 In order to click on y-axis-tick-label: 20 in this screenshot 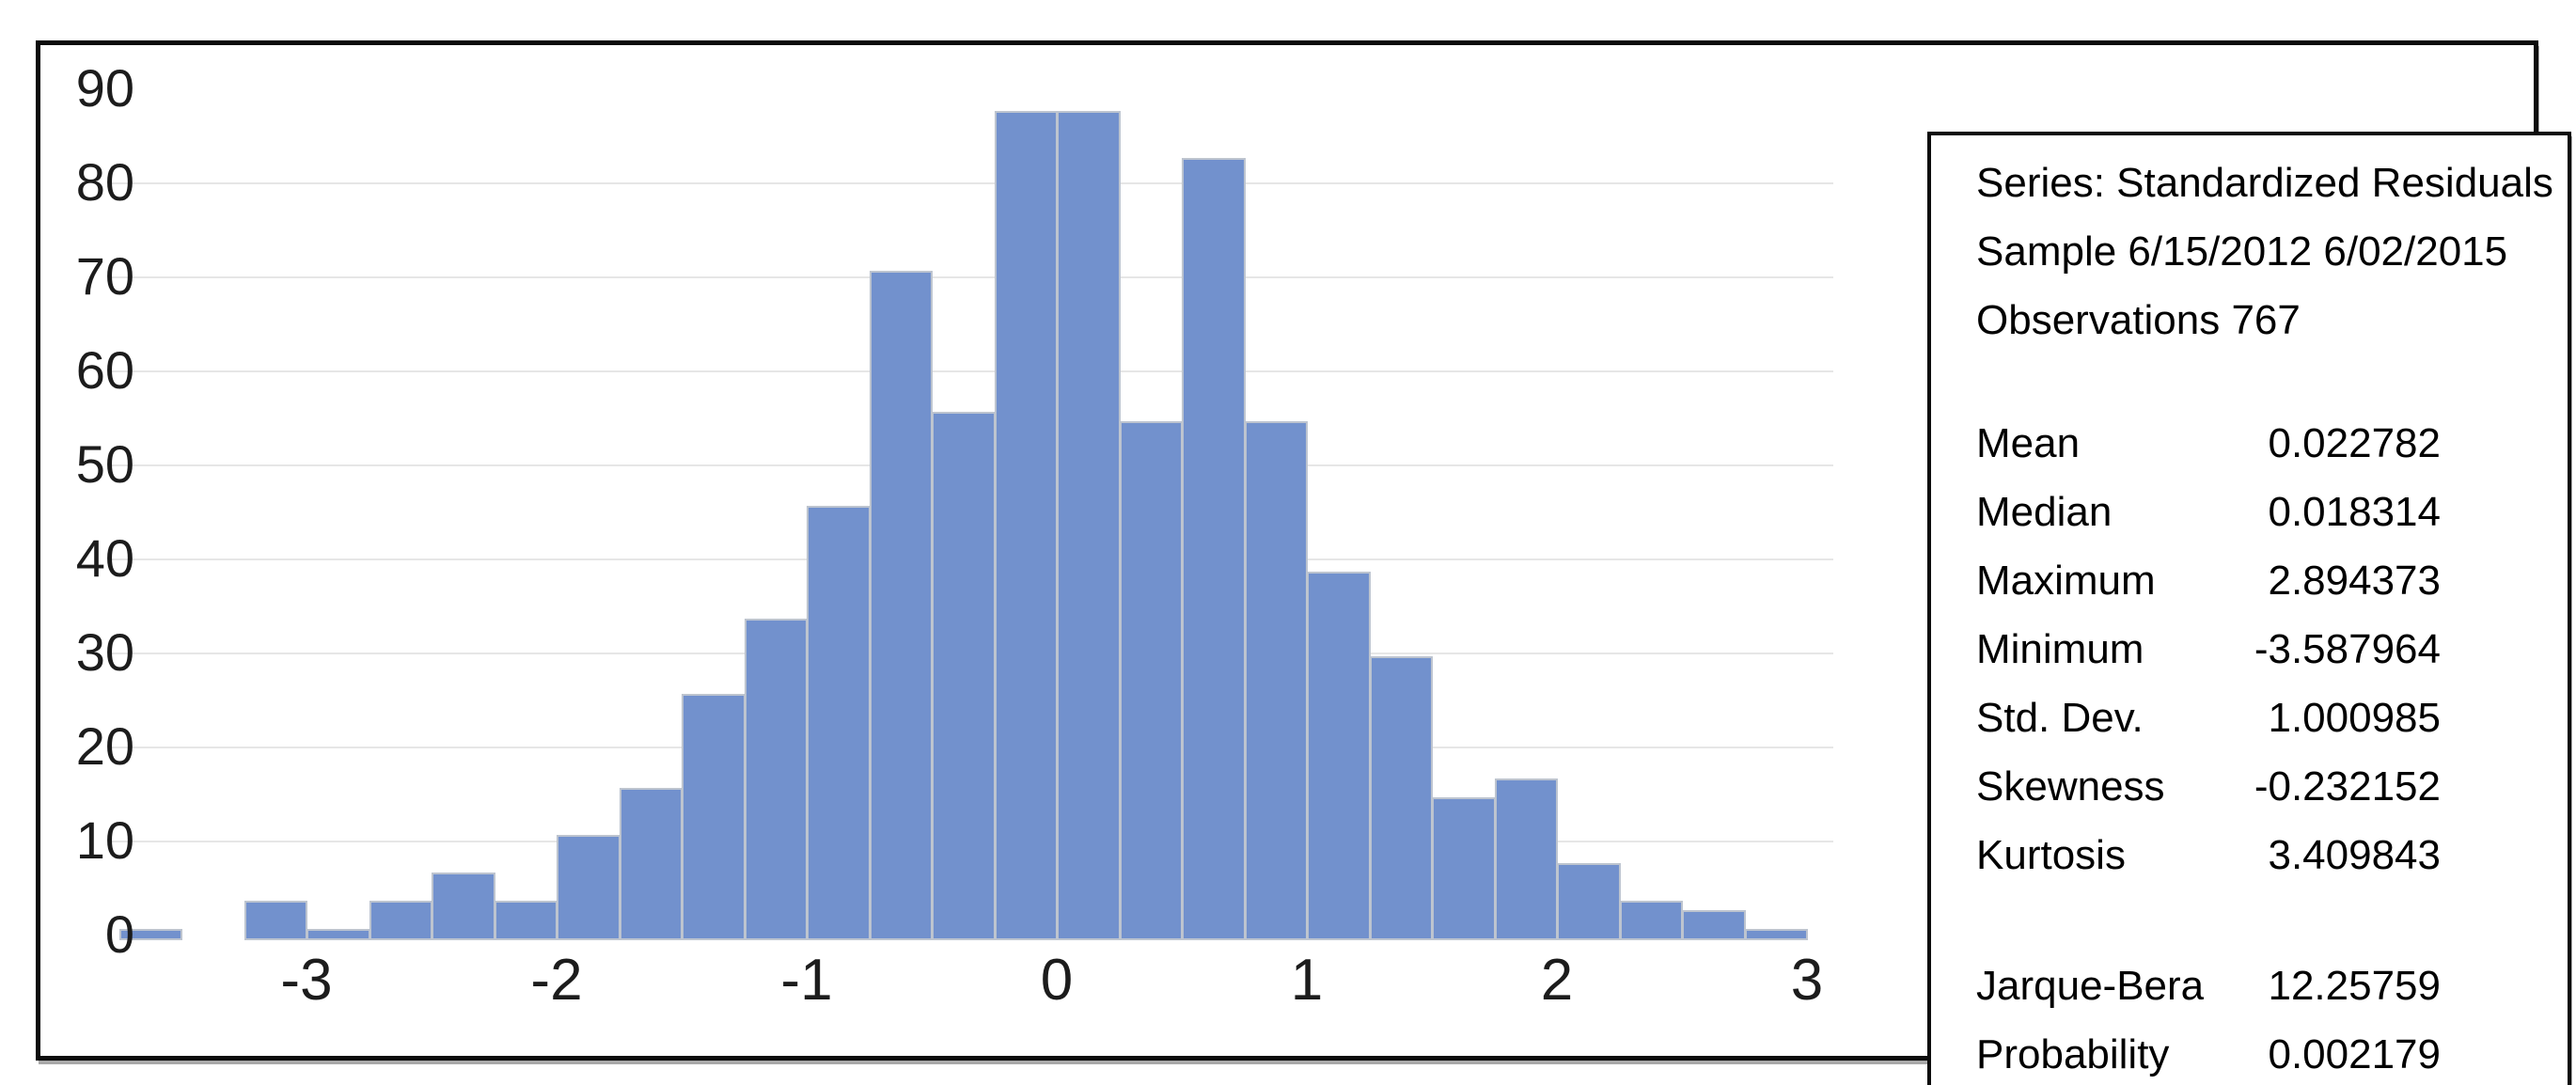, I will do `click(105, 746)`.